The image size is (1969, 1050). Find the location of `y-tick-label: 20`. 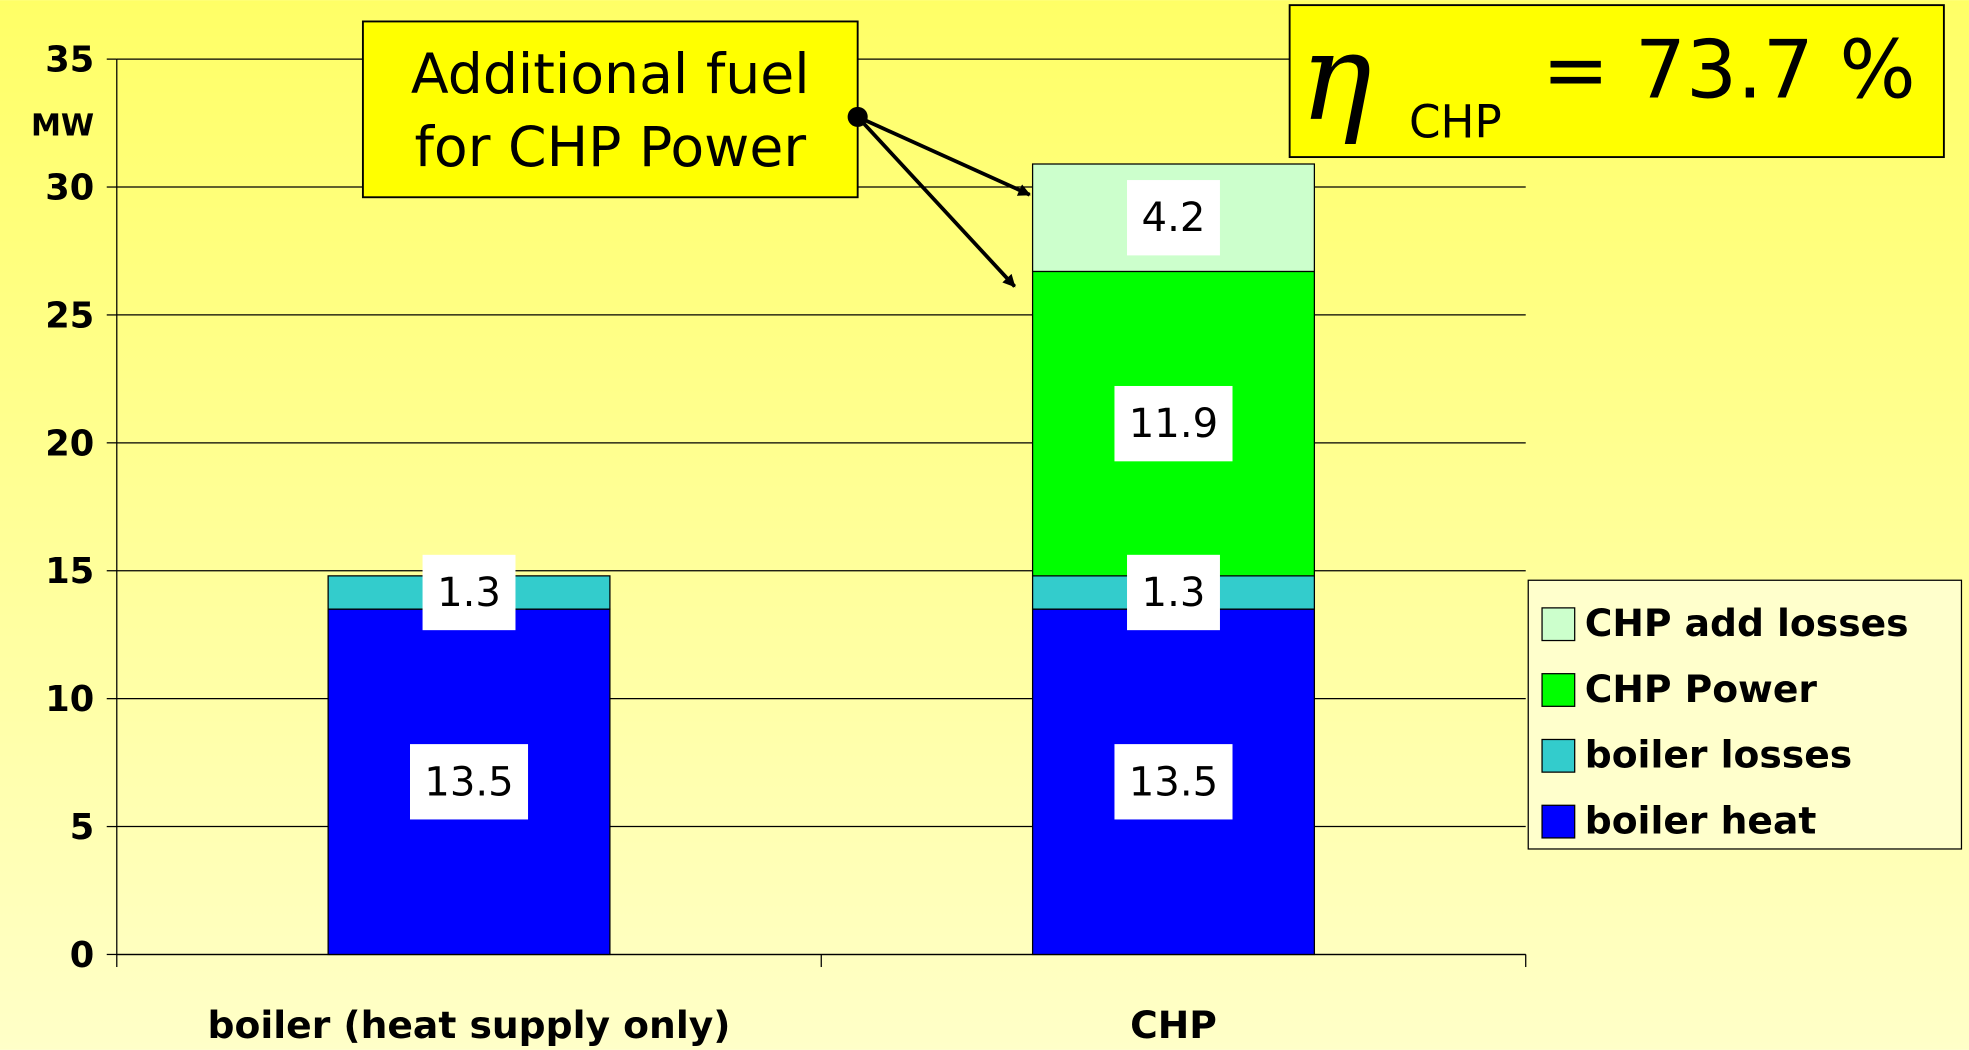

y-tick-label: 20 is located at coordinates (69, 443).